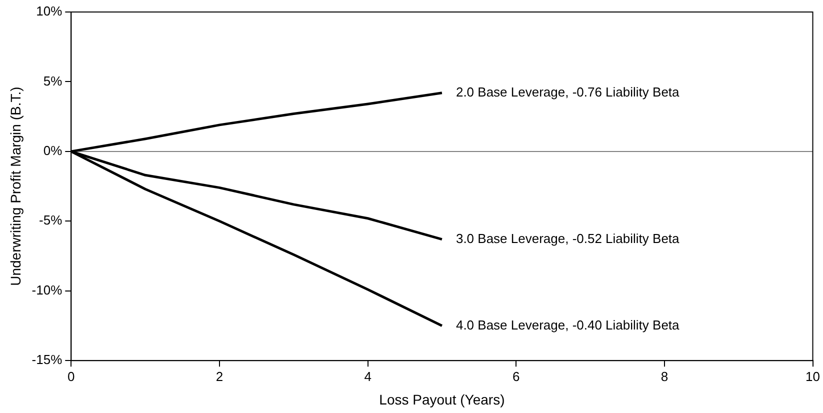 The width and height of the screenshot is (823, 413). What do you see at coordinates (664, 376) in the screenshot?
I see `x-tick-label: 8` at bounding box center [664, 376].